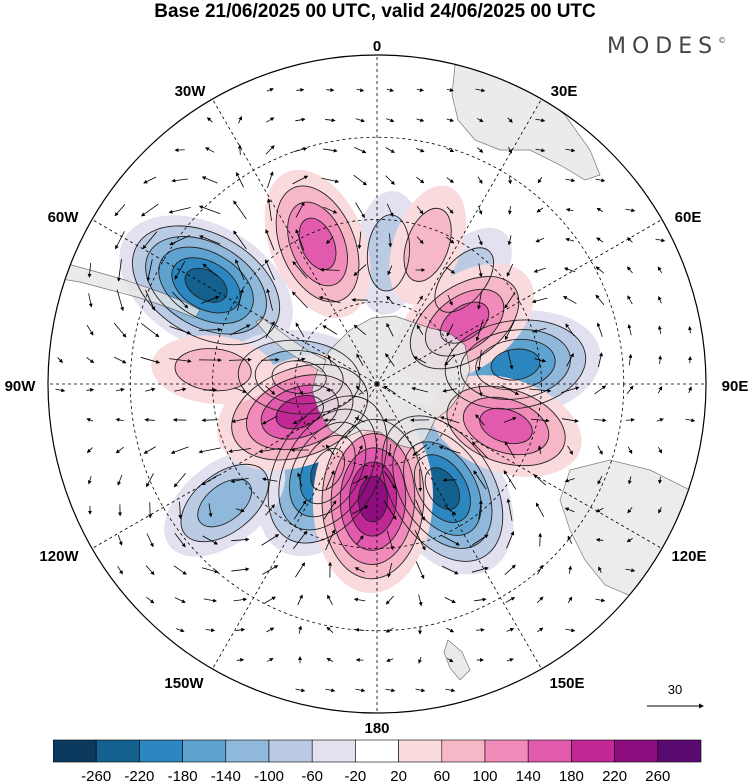  What do you see at coordinates (564, 91) in the screenshot?
I see `lon-label-30e: 30E` at bounding box center [564, 91].